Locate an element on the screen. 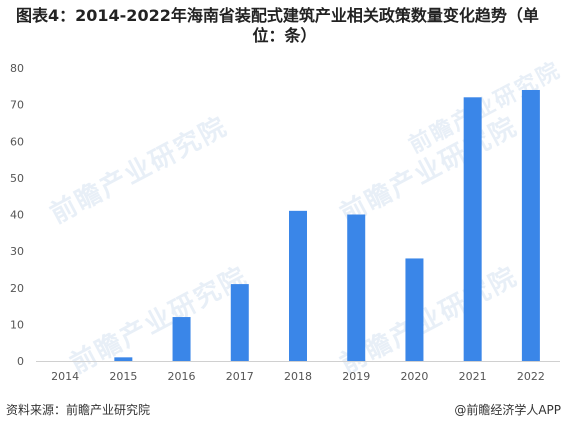  x-tick-label: 2020 is located at coordinates (414, 376).